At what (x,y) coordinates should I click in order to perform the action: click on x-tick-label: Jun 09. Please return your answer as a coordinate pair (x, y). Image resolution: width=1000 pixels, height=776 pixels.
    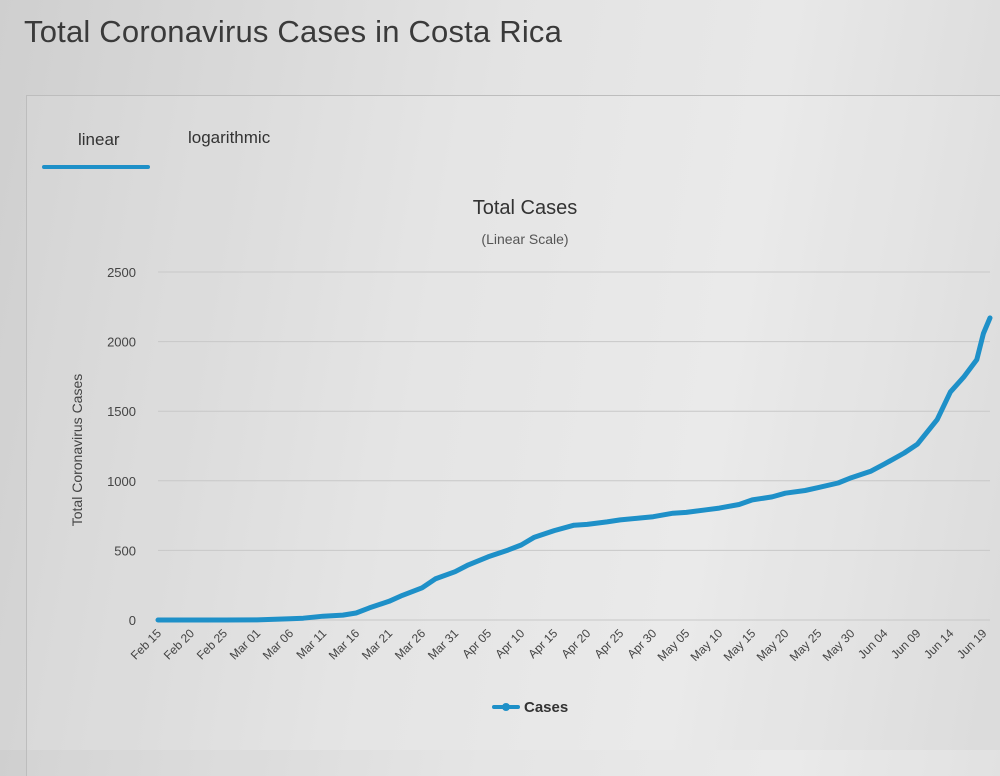
    Looking at the image, I should click on (906, 644).